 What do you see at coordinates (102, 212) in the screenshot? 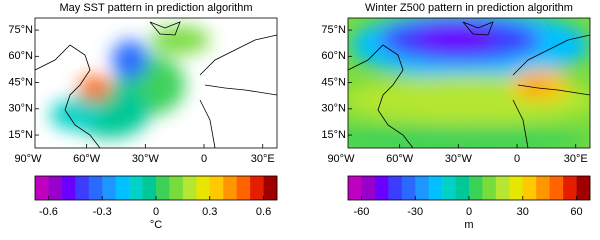
I see `colorbar-tick-label: -0.3` at bounding box center [102, 212].